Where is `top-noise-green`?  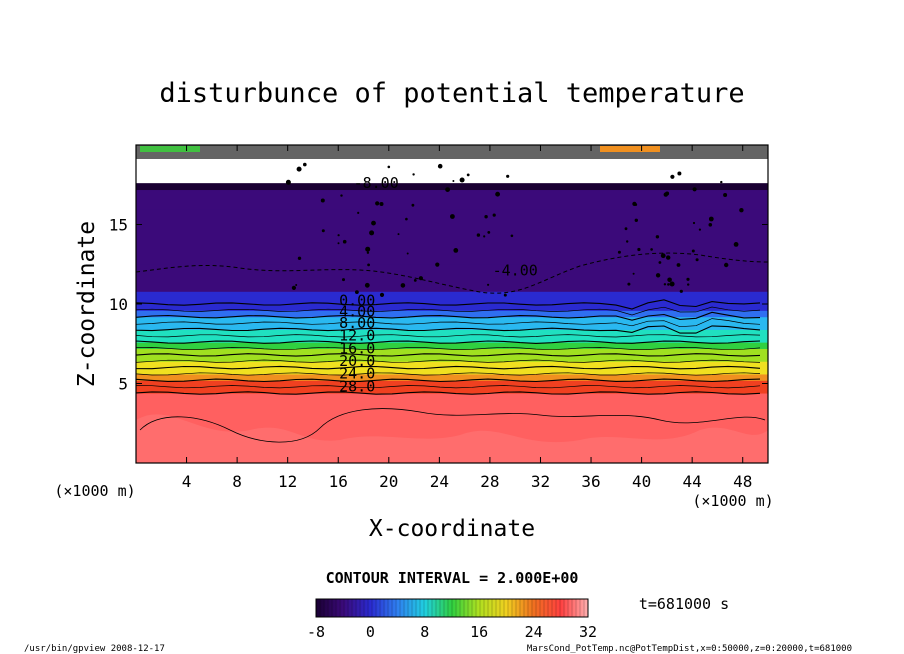
top-noise-green is located at coordinates (170, 149).